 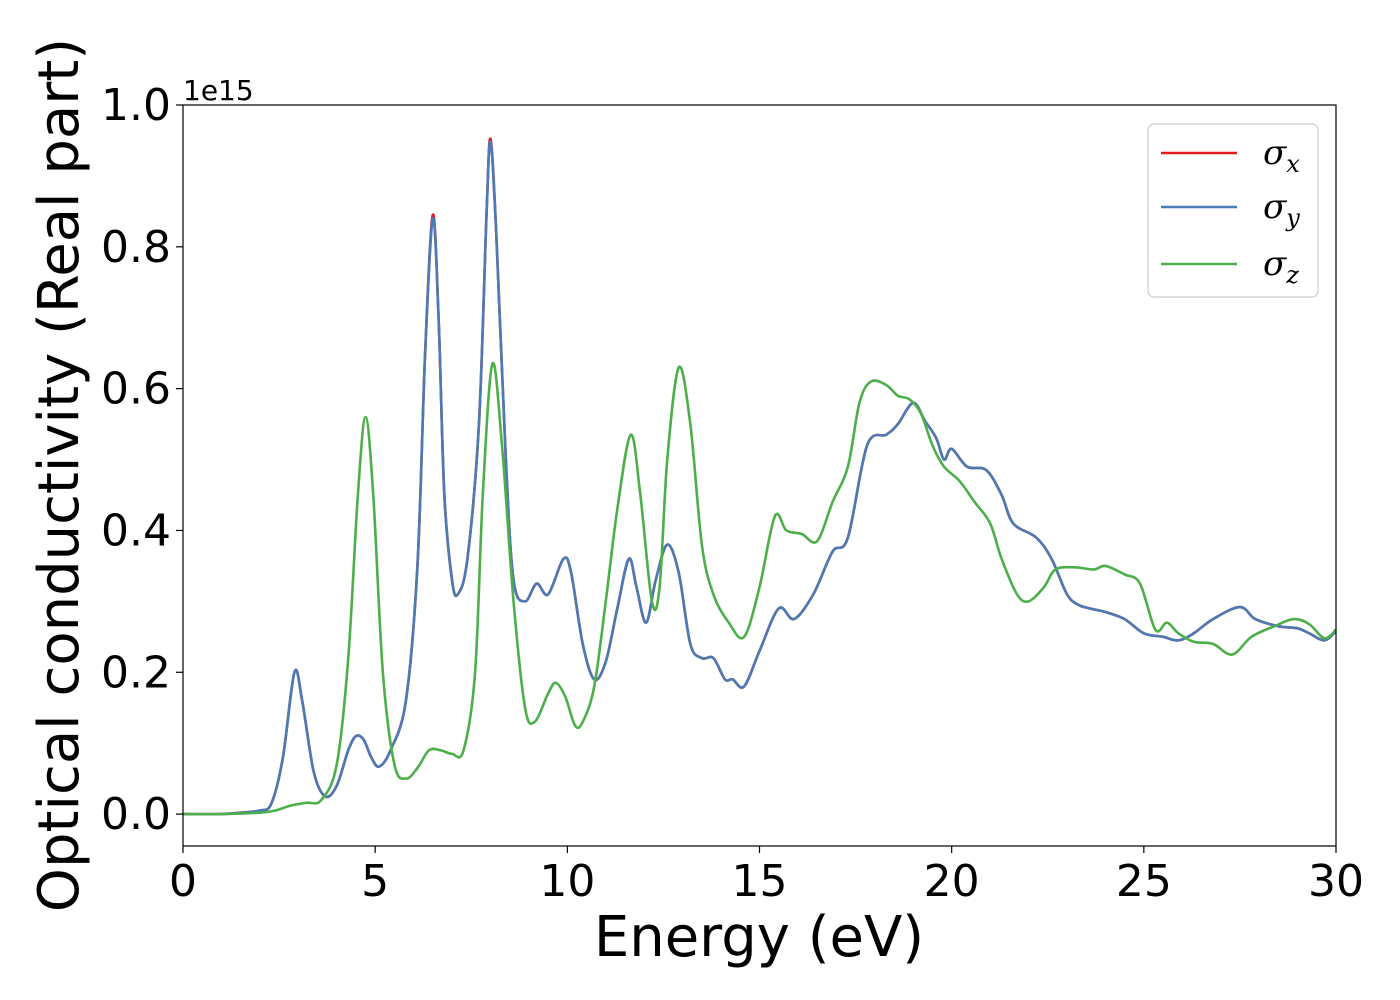 What do you see at coordinates (136, 389) in the screenshot?
I see `y-tick-label: 0.6` at bounding box center [136, 389].